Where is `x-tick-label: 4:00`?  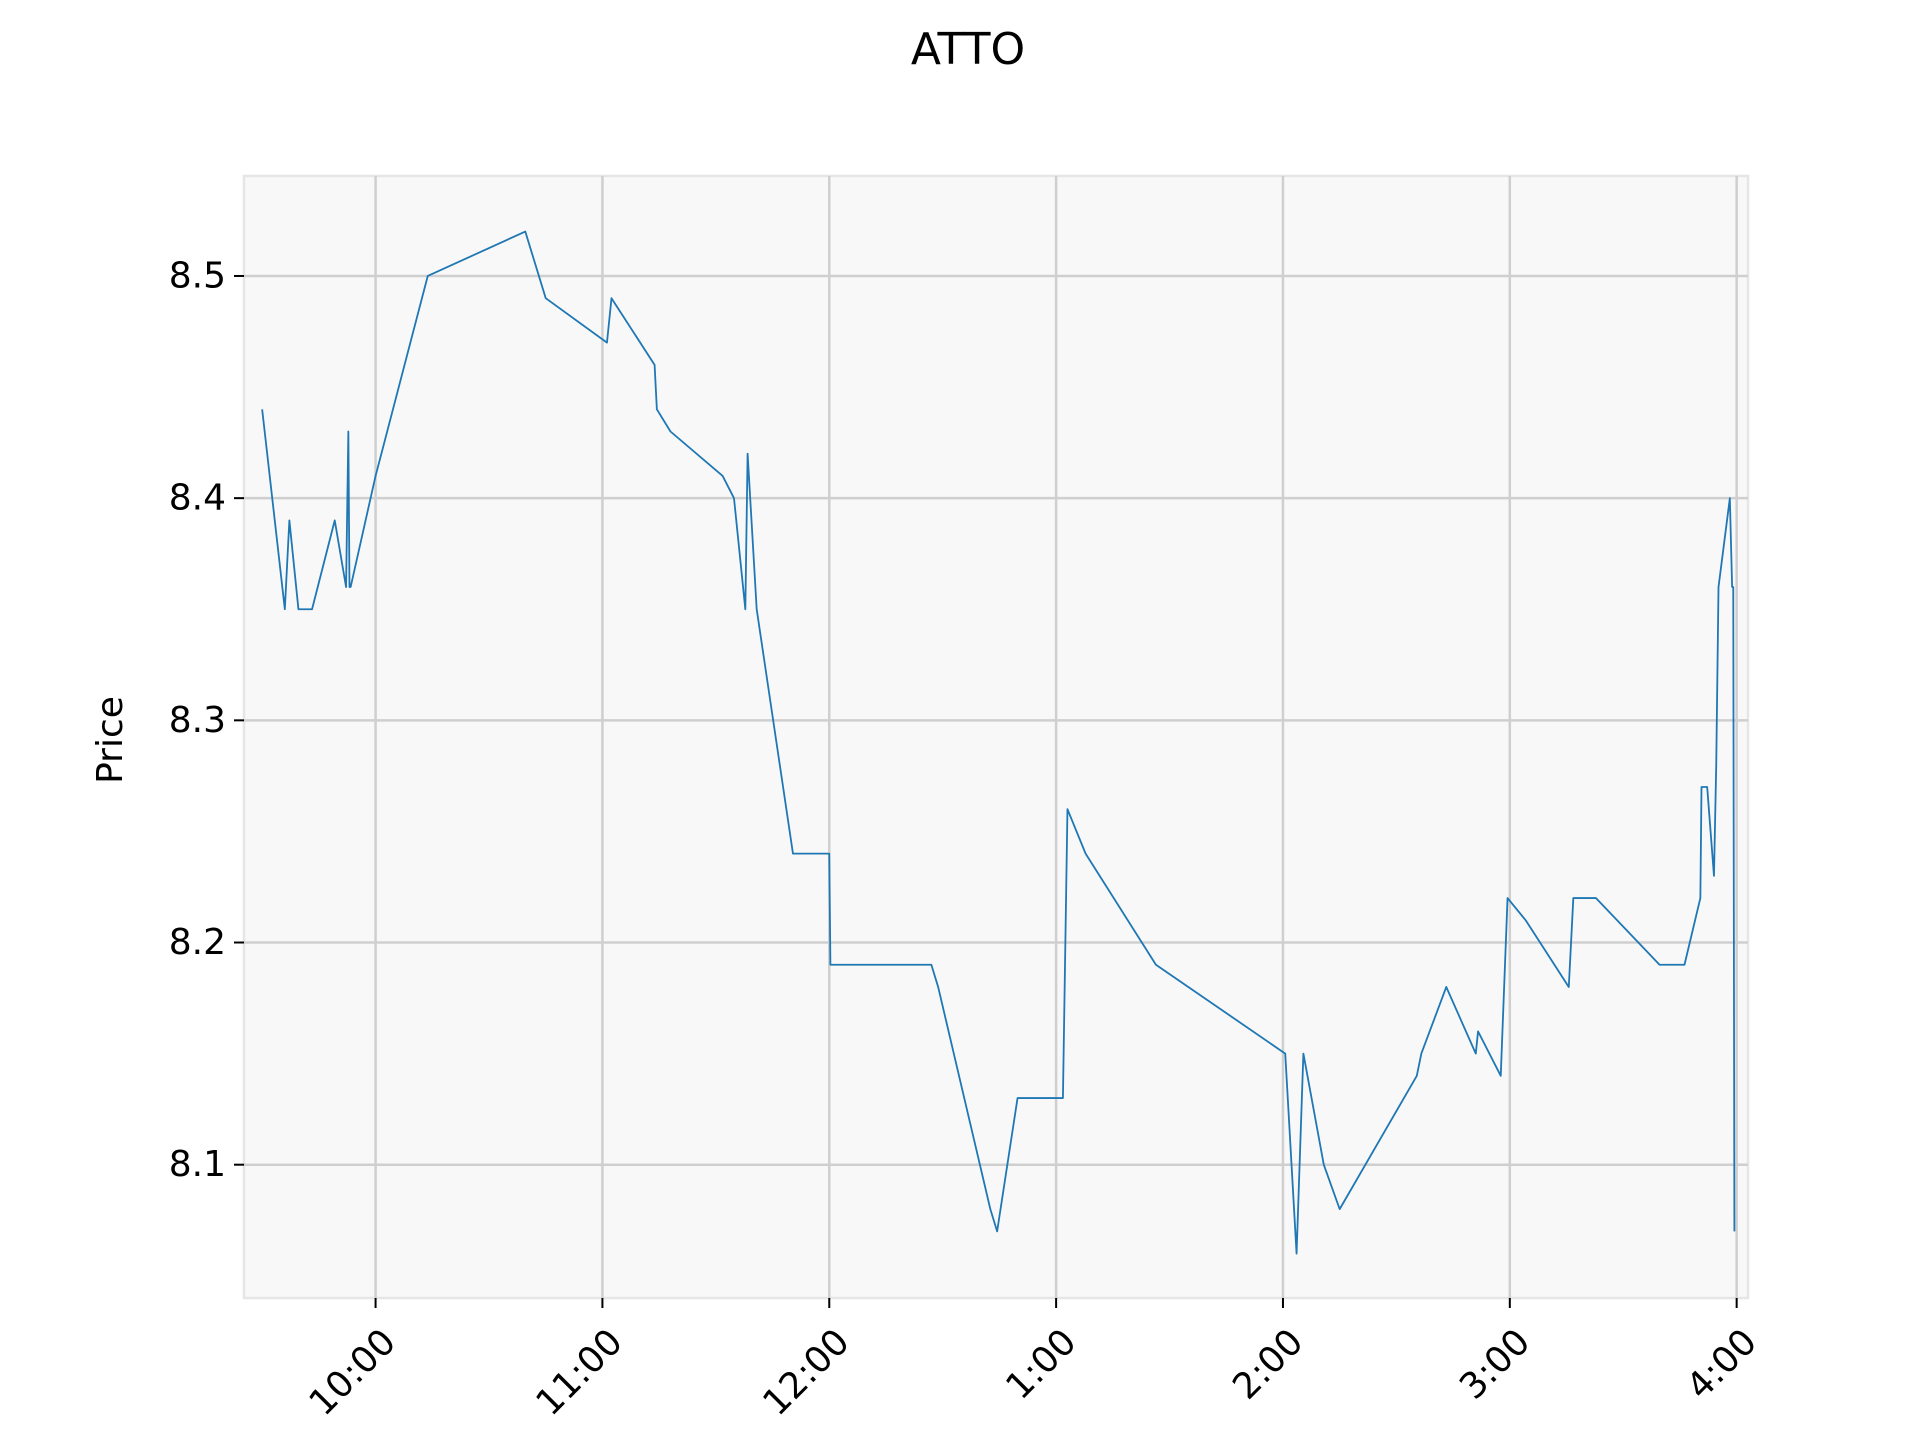 x-tick-label: 4:00 is located at coordinates (1722, 1364).